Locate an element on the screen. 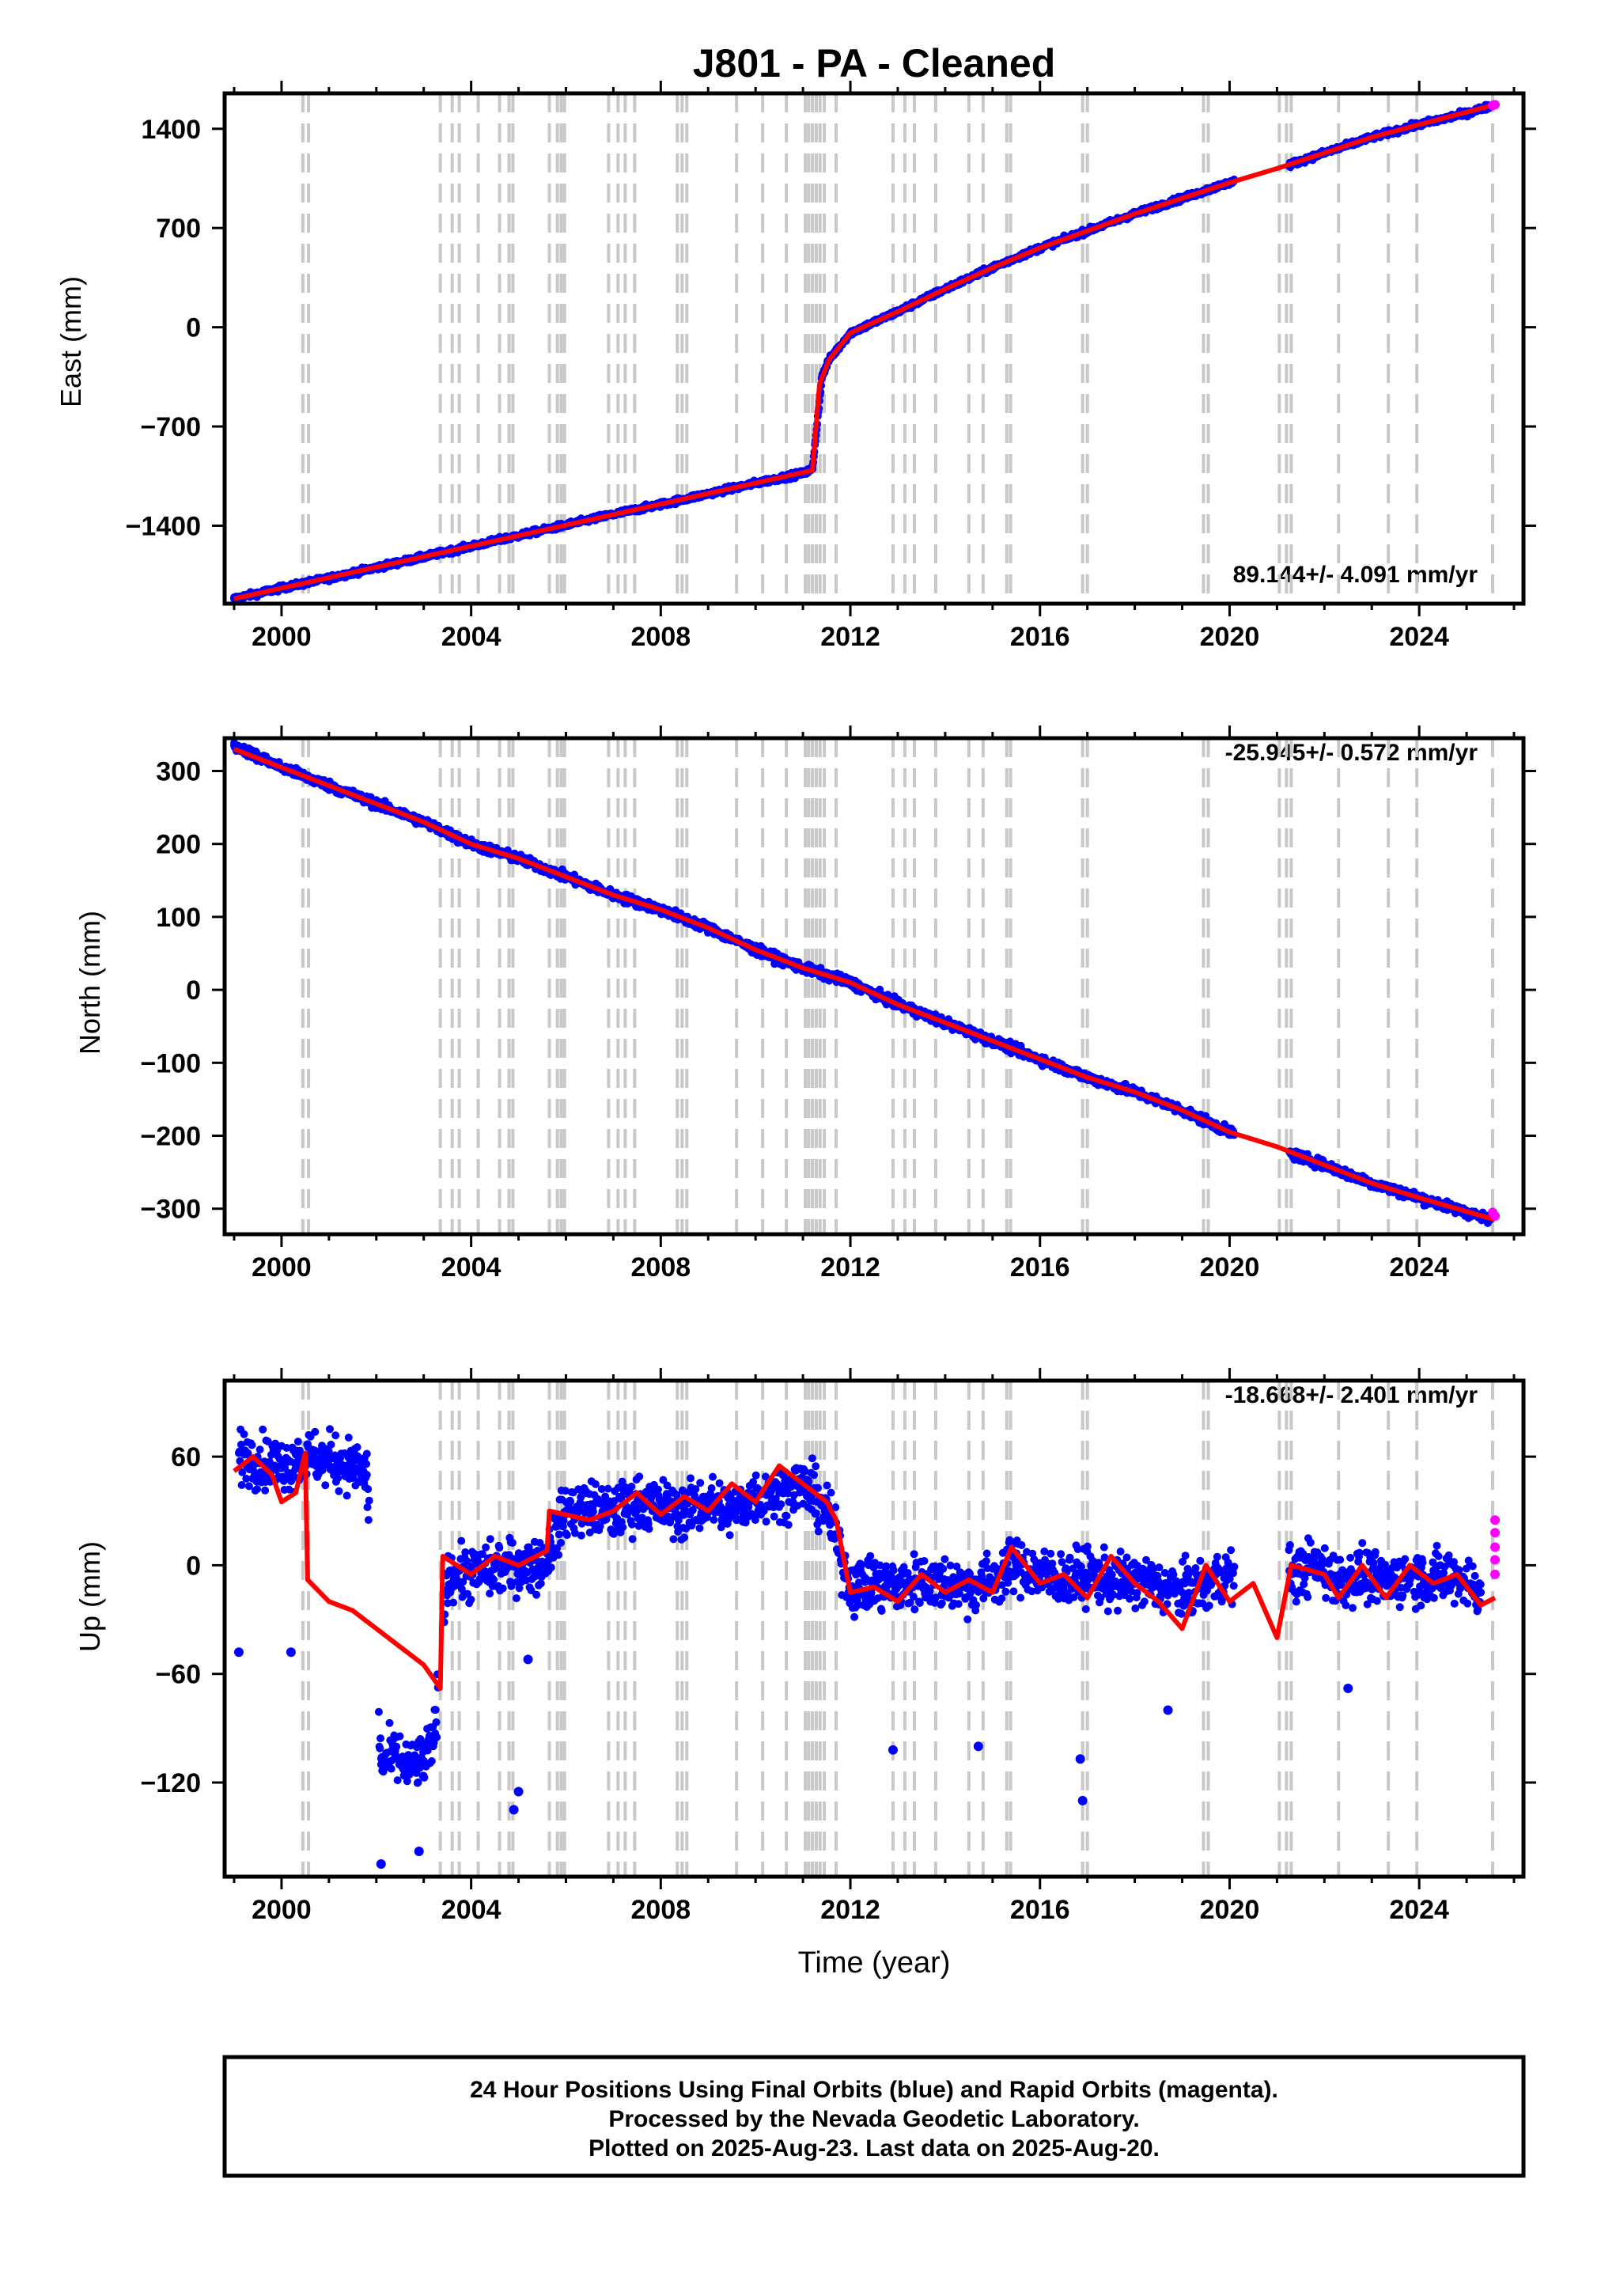 The height and width of the screenshot is (2296, 1601). y-tick-label: 700 is located at coordinates (178, 229).